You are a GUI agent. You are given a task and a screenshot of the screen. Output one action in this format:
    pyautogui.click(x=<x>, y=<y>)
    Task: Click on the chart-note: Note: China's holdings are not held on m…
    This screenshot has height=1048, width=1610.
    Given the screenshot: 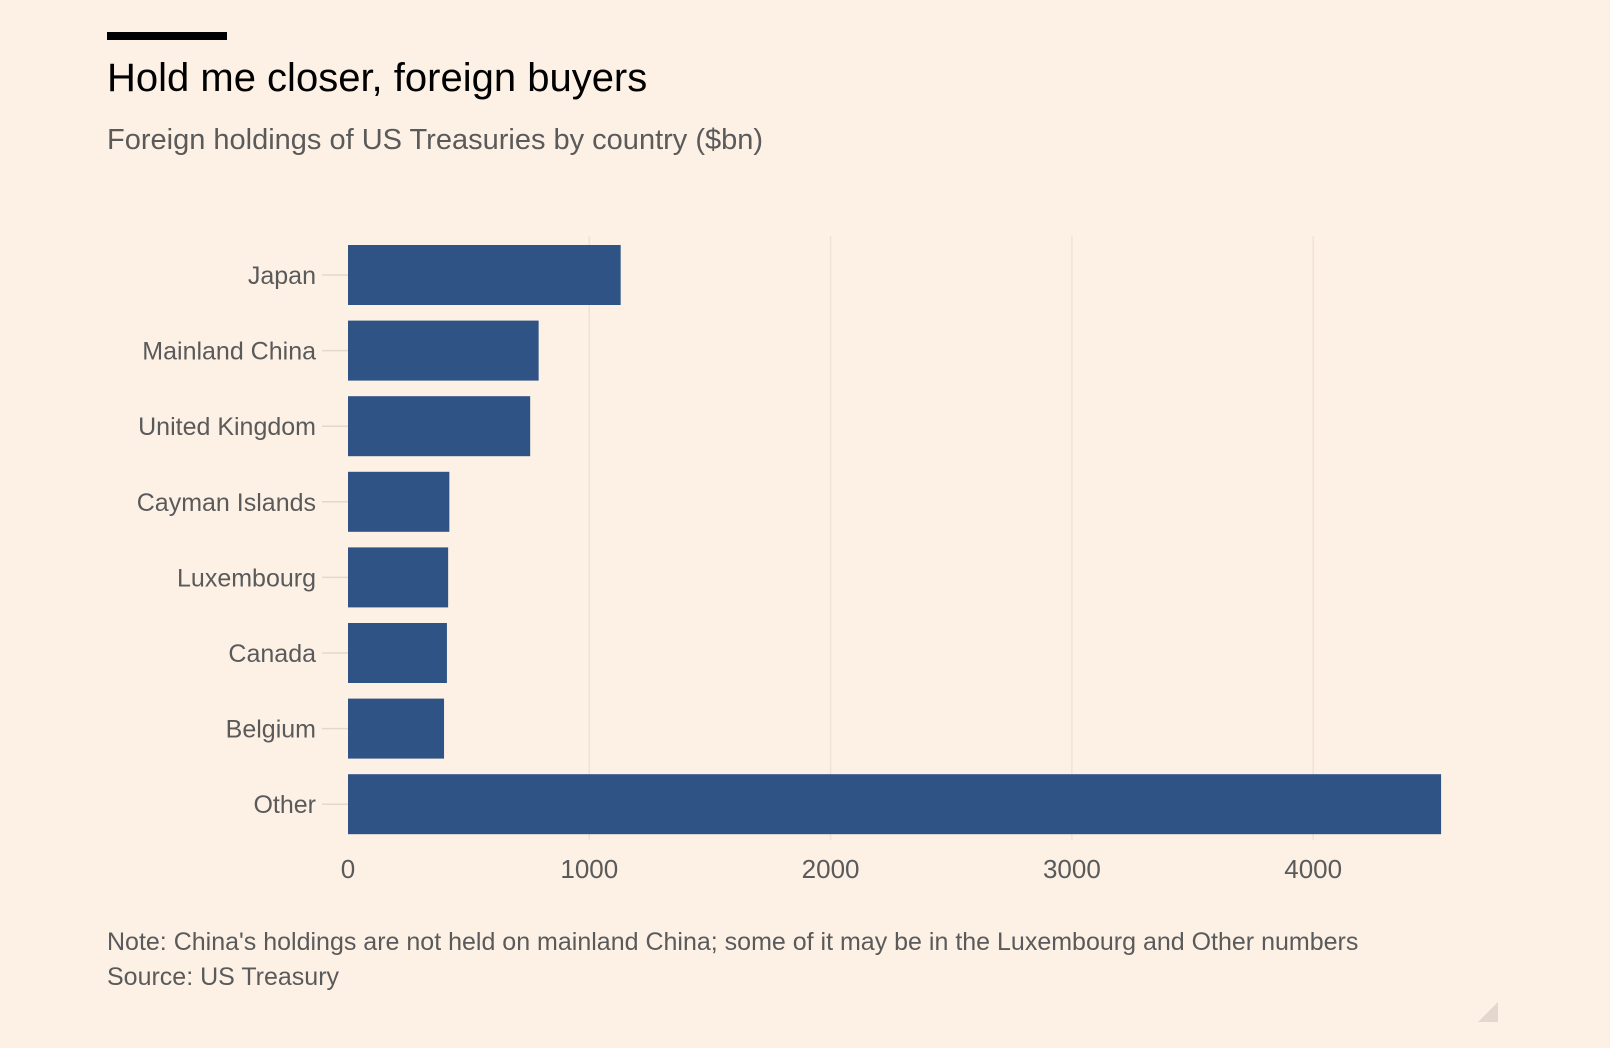 What is the action you would take?
    pyautogui.click(x=733, y=942)
    